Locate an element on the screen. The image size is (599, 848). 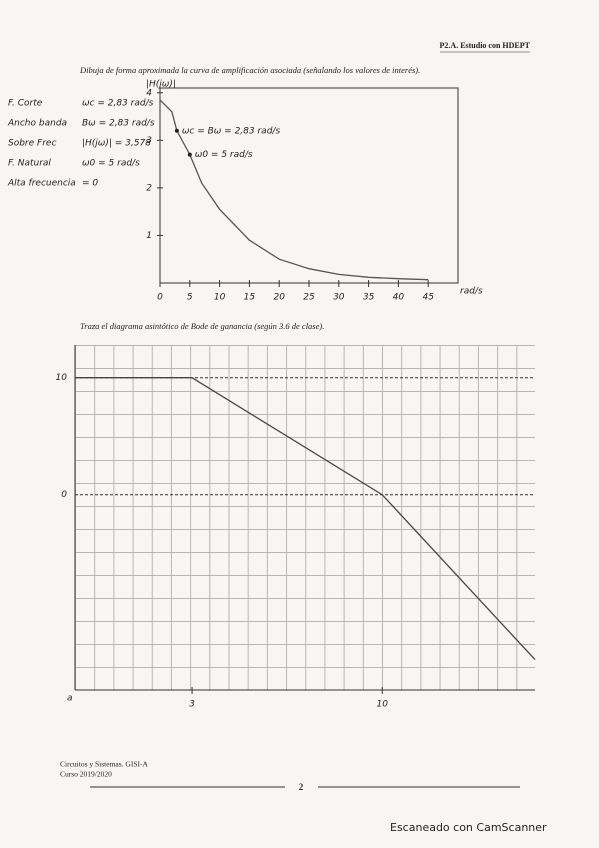
x-tick-label: 35 is located at coordinates (369, 298).